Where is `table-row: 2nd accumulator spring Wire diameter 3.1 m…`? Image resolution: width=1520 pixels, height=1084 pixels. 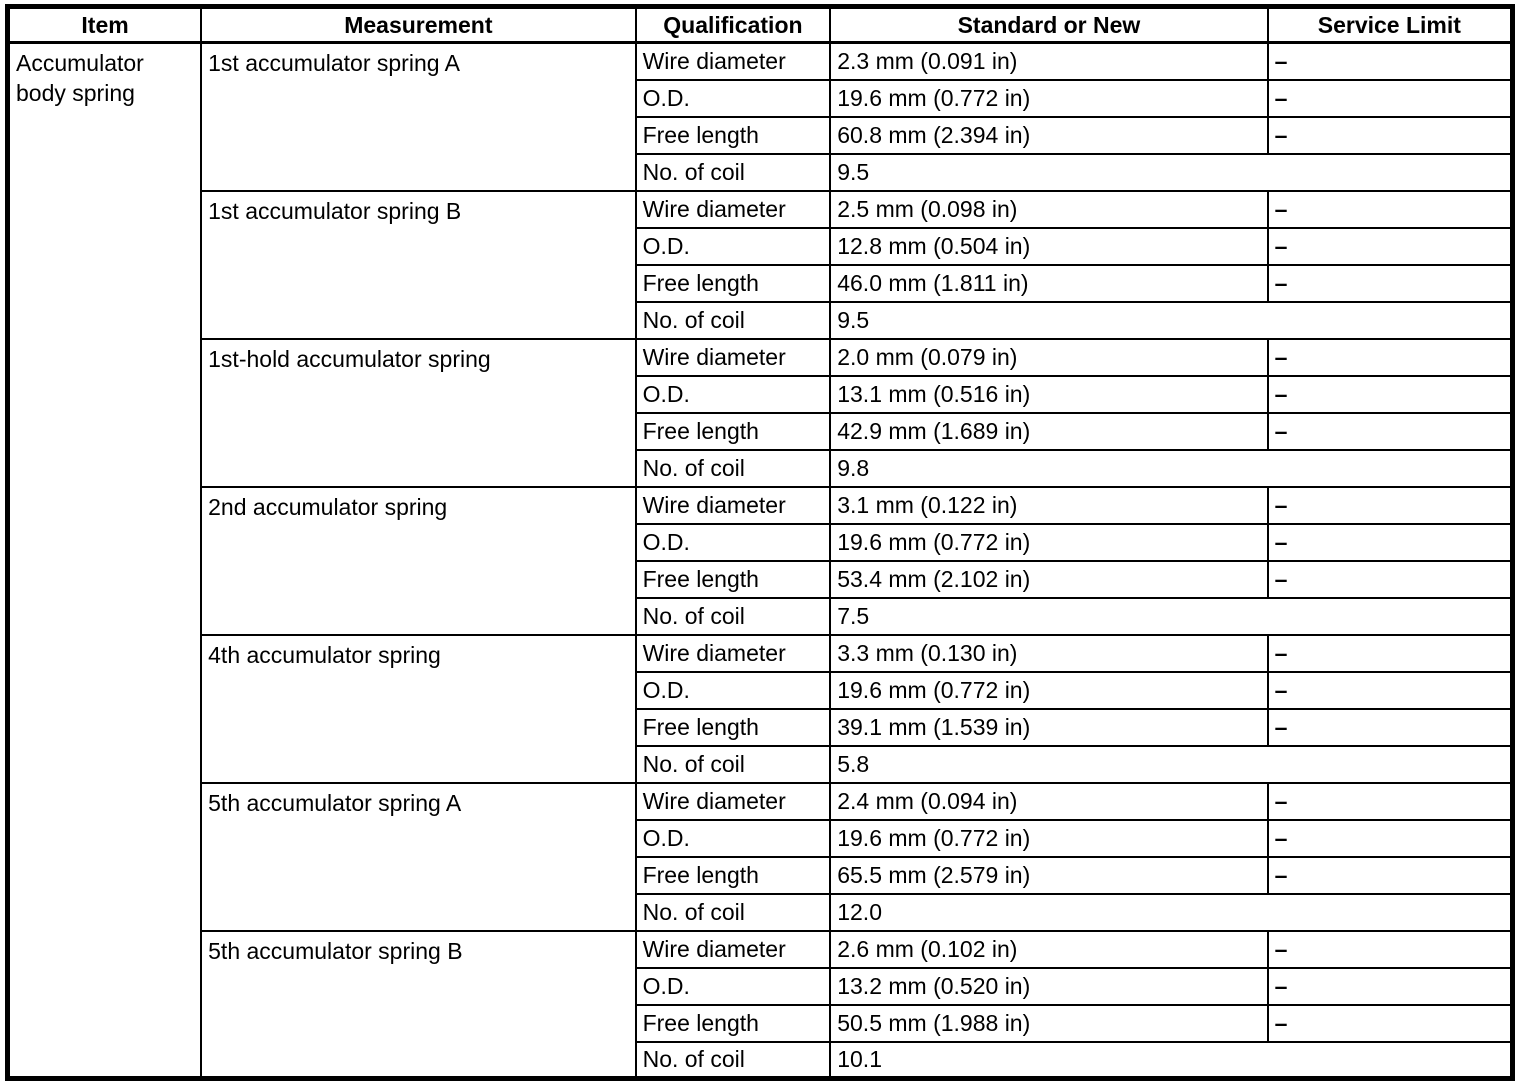
table-row: 2nd accumulator spring Wire diameter 3.1 m… is located at coordinates (761, 560).